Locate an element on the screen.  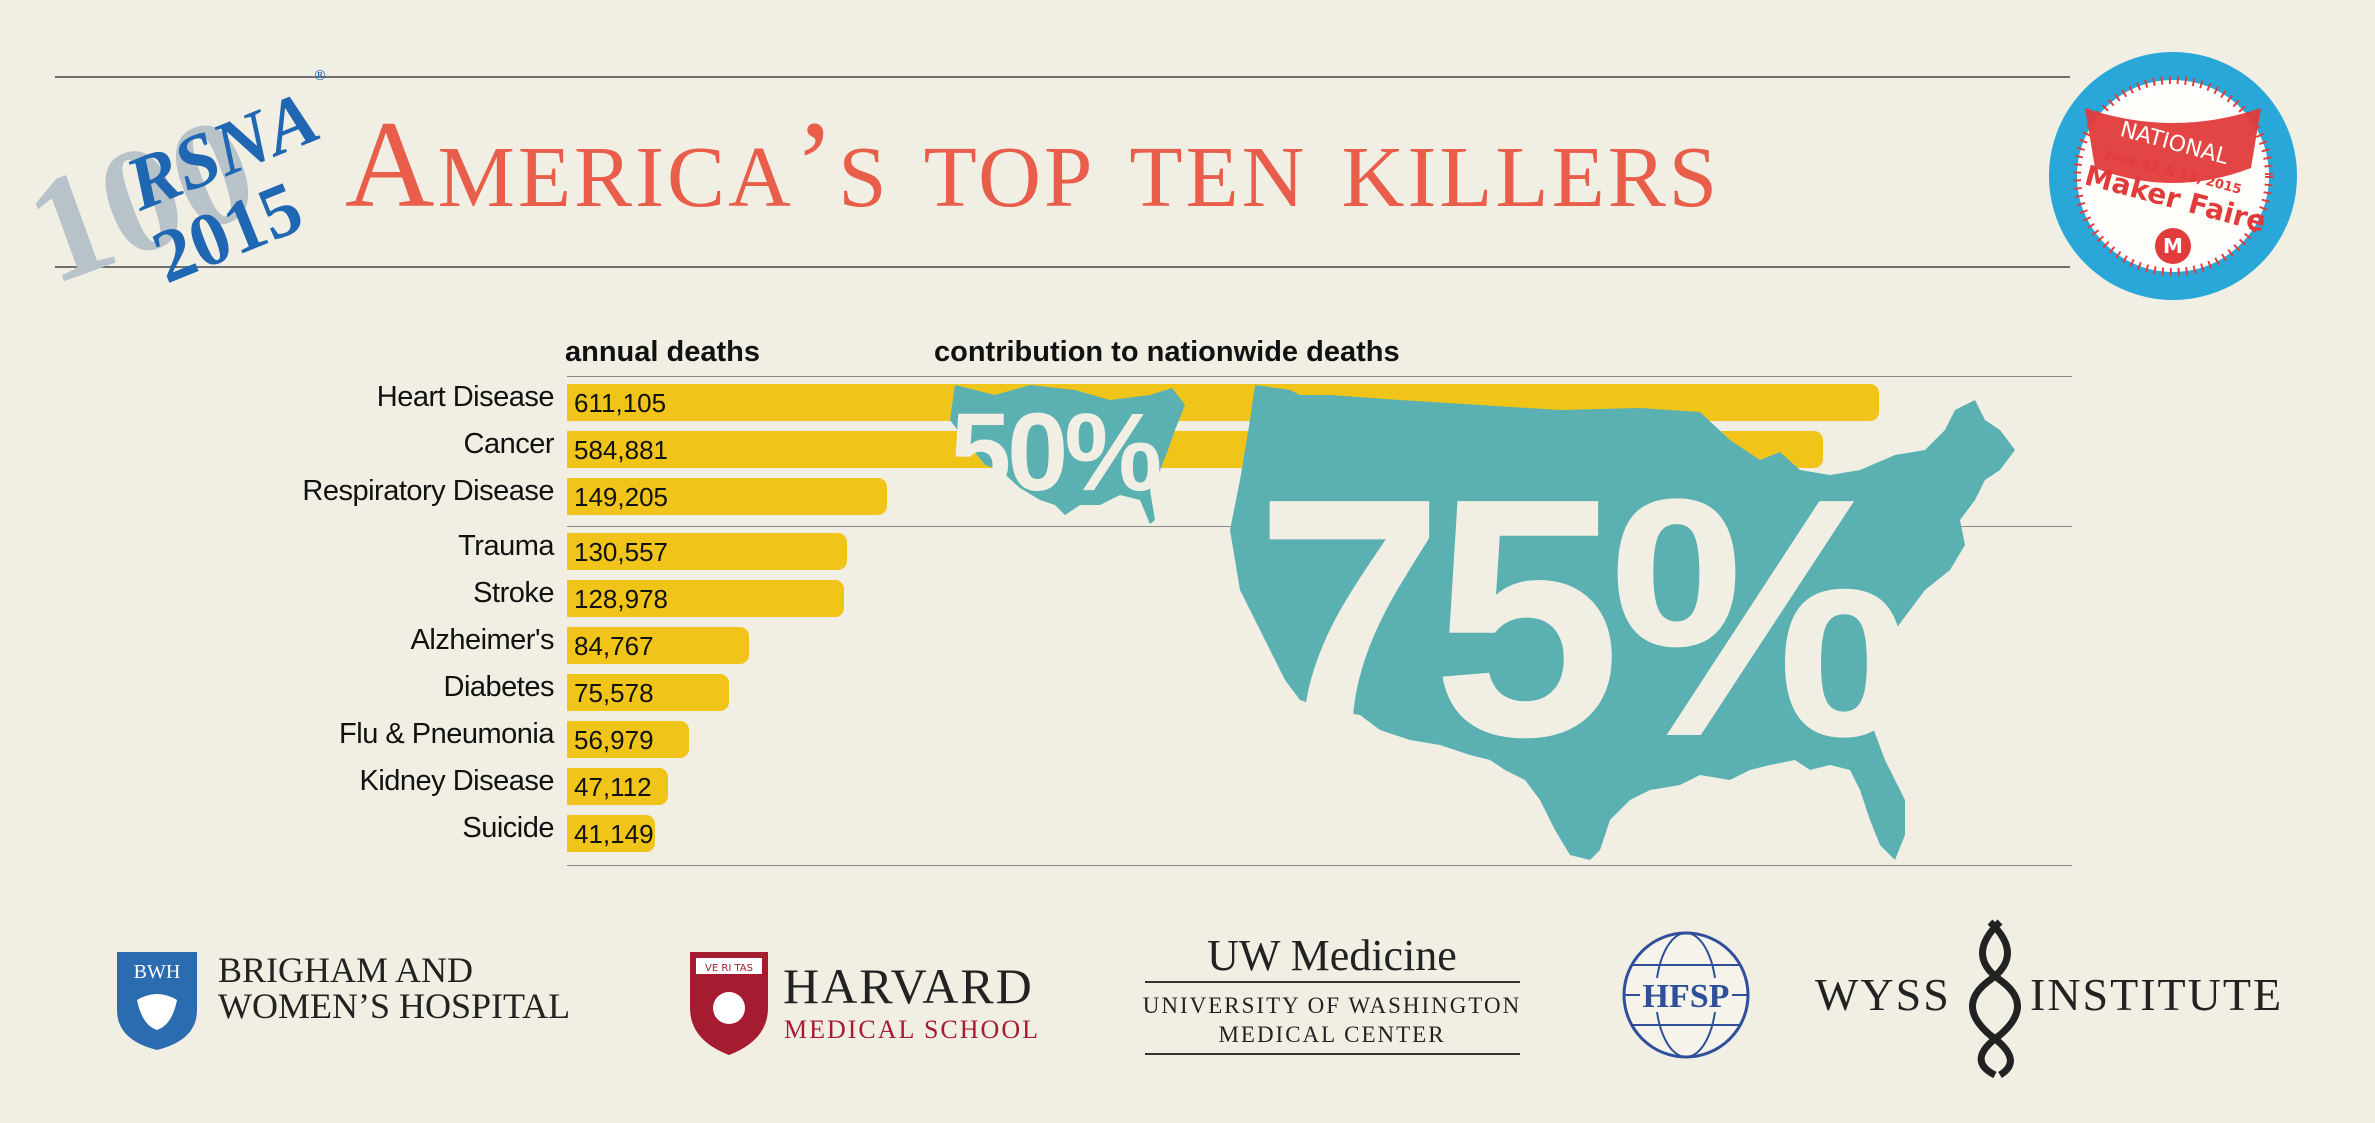
bar-value-label: 56,979 is located at coordinates (614, 740).